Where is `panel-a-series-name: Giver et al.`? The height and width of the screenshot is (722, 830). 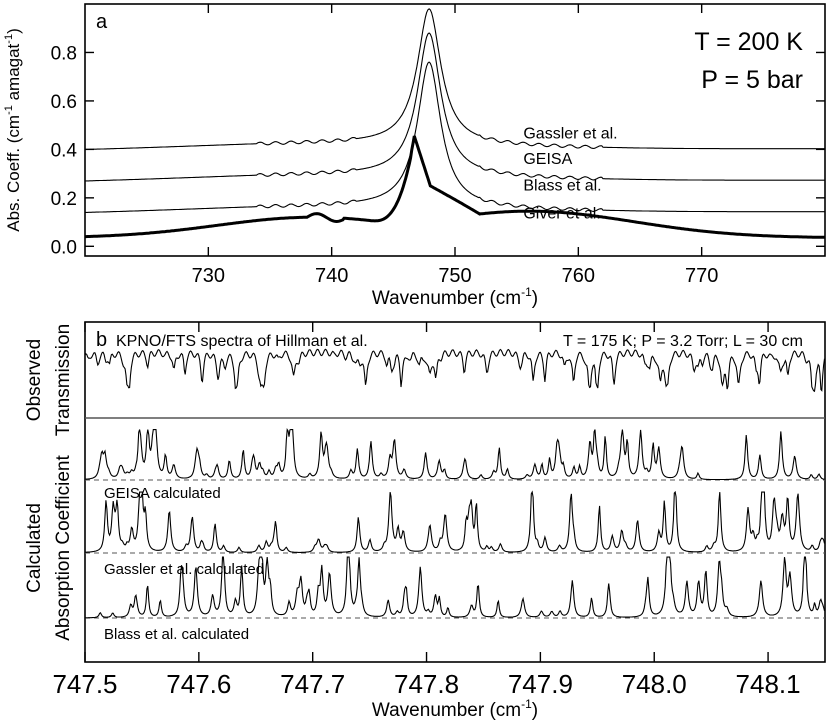
panel-a-series-name: Giver et al. is located at coordinates (561, 213).